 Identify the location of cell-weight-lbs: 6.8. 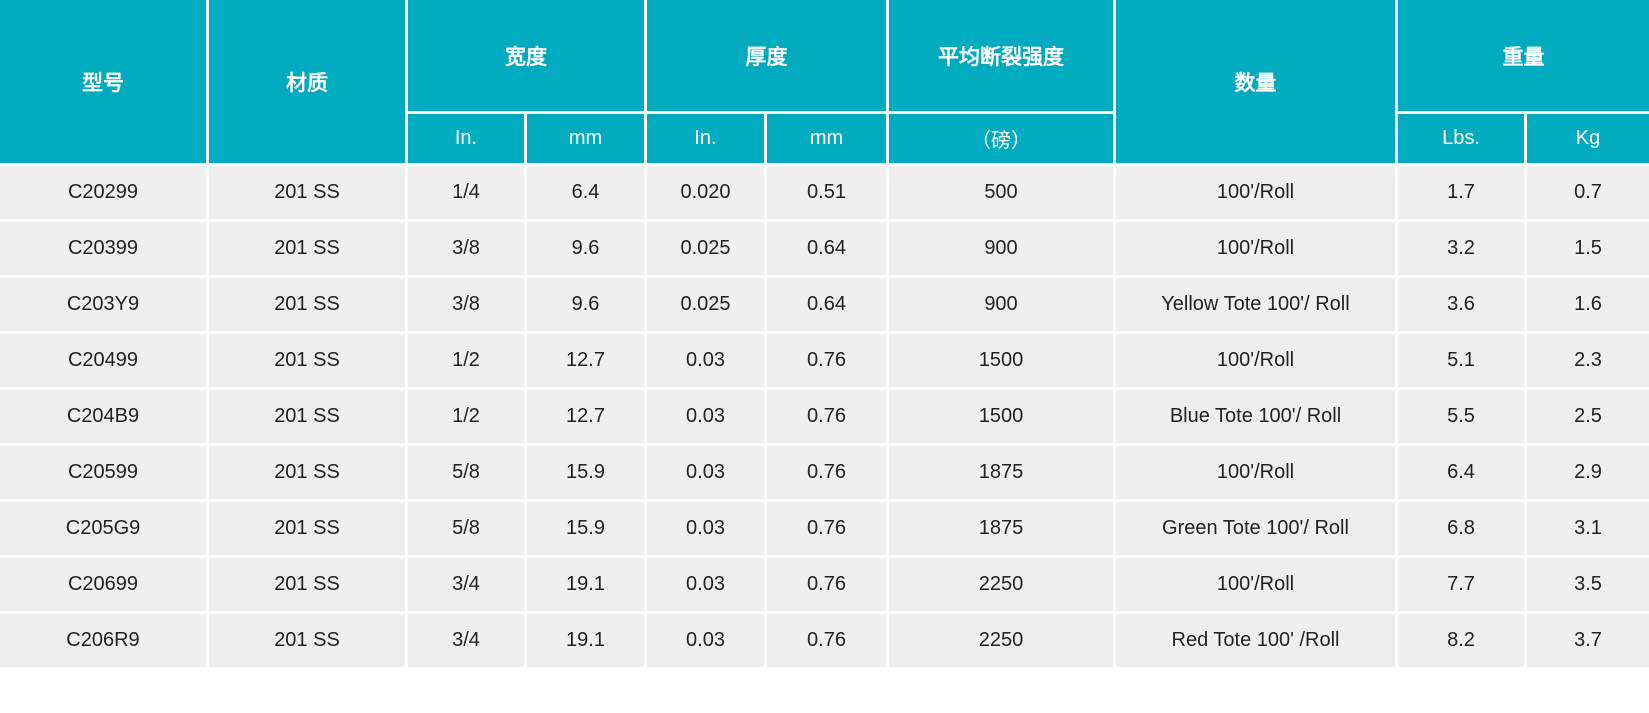
(1461, 528).